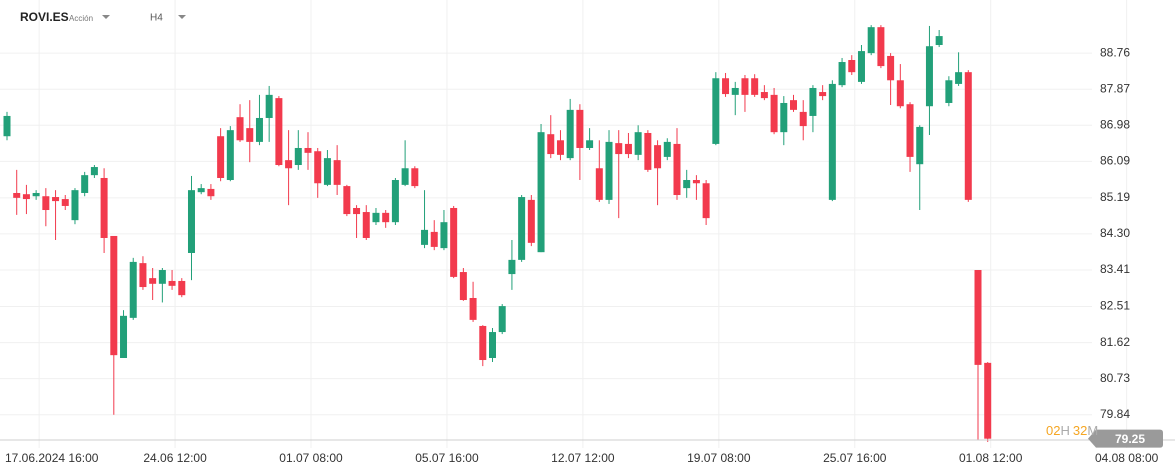  What do you see at coordinates (1053, 430) in the screenshot?
I see `countdown-hours: 02` at bounding box center [1053, 430].